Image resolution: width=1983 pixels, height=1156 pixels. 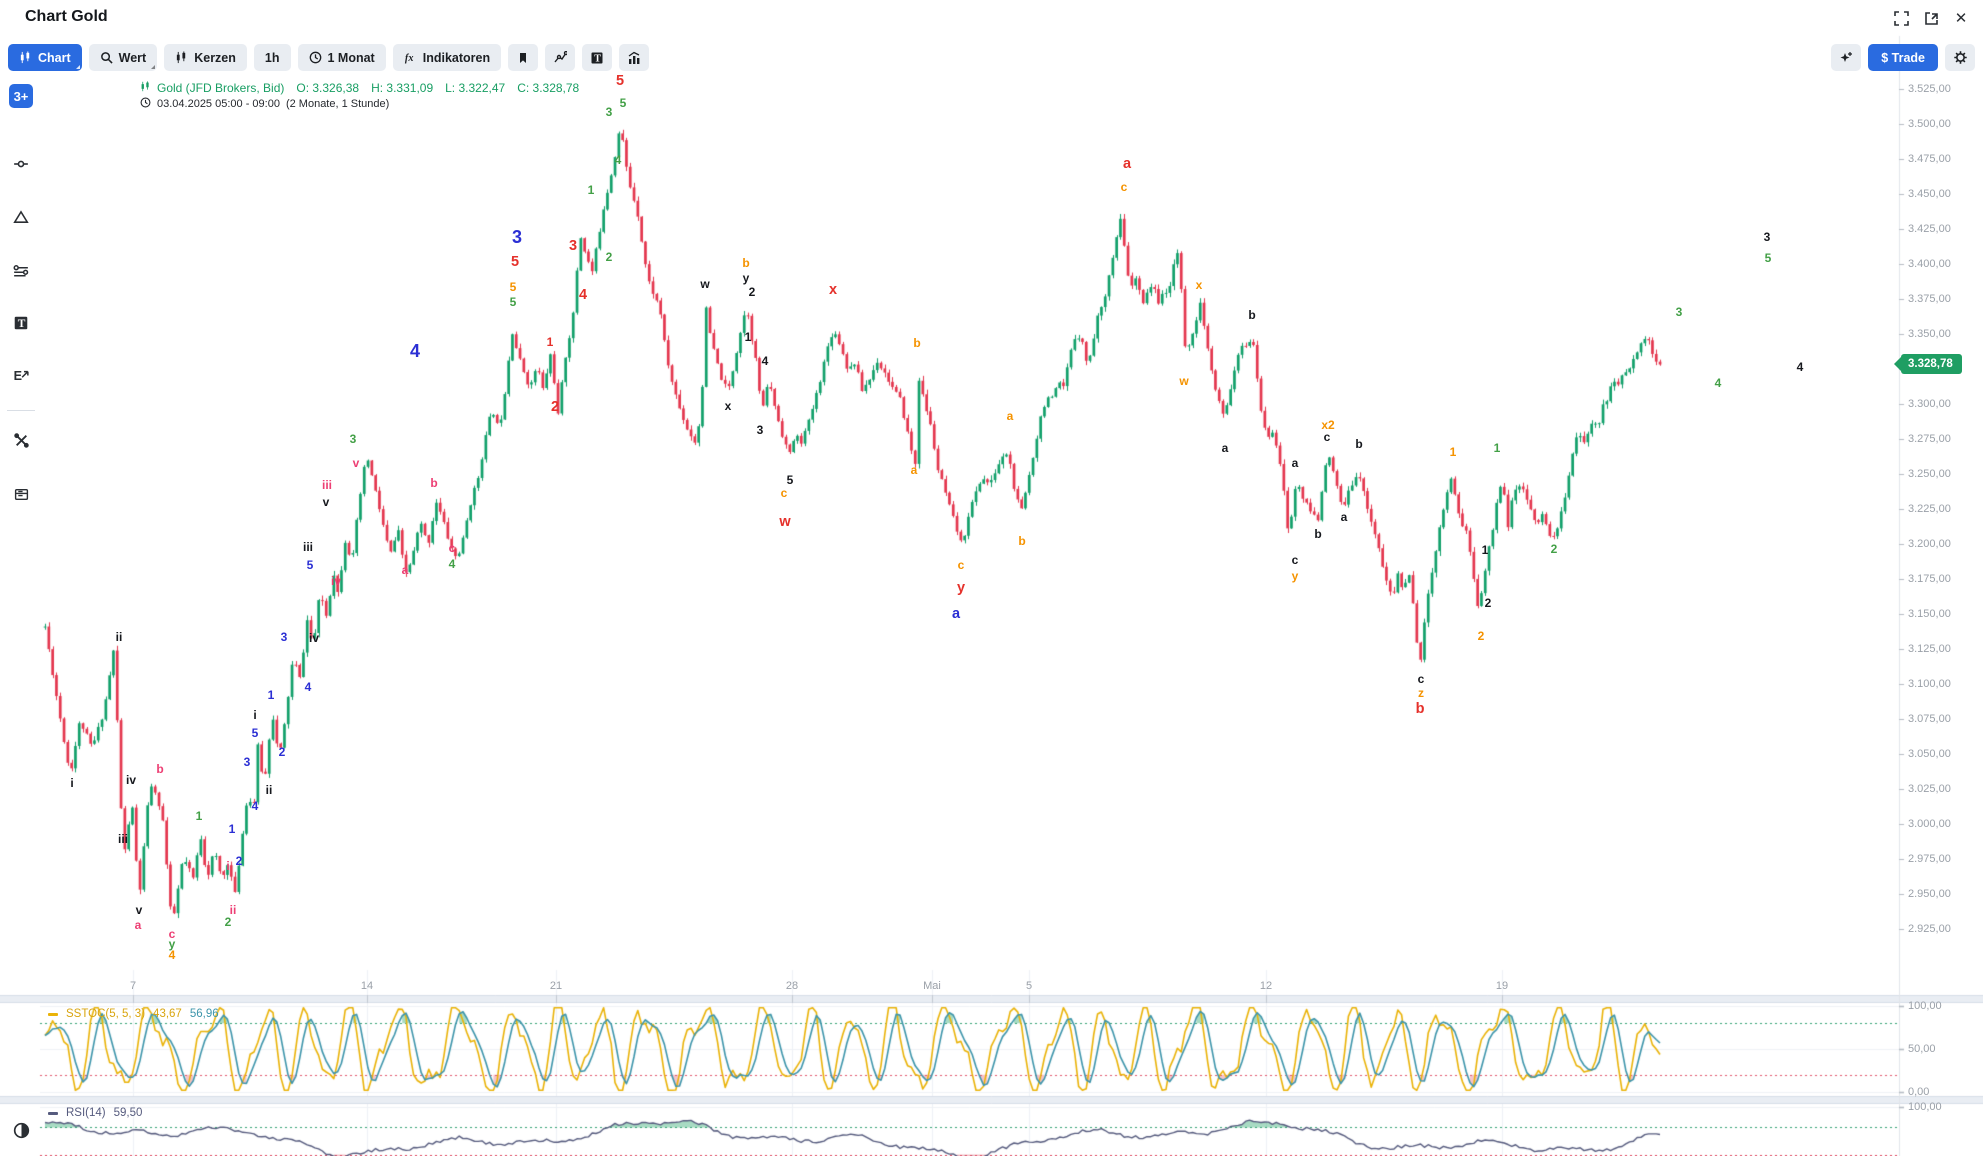 I want to click on tool-wrench-icon, so click(x=21, y=440).